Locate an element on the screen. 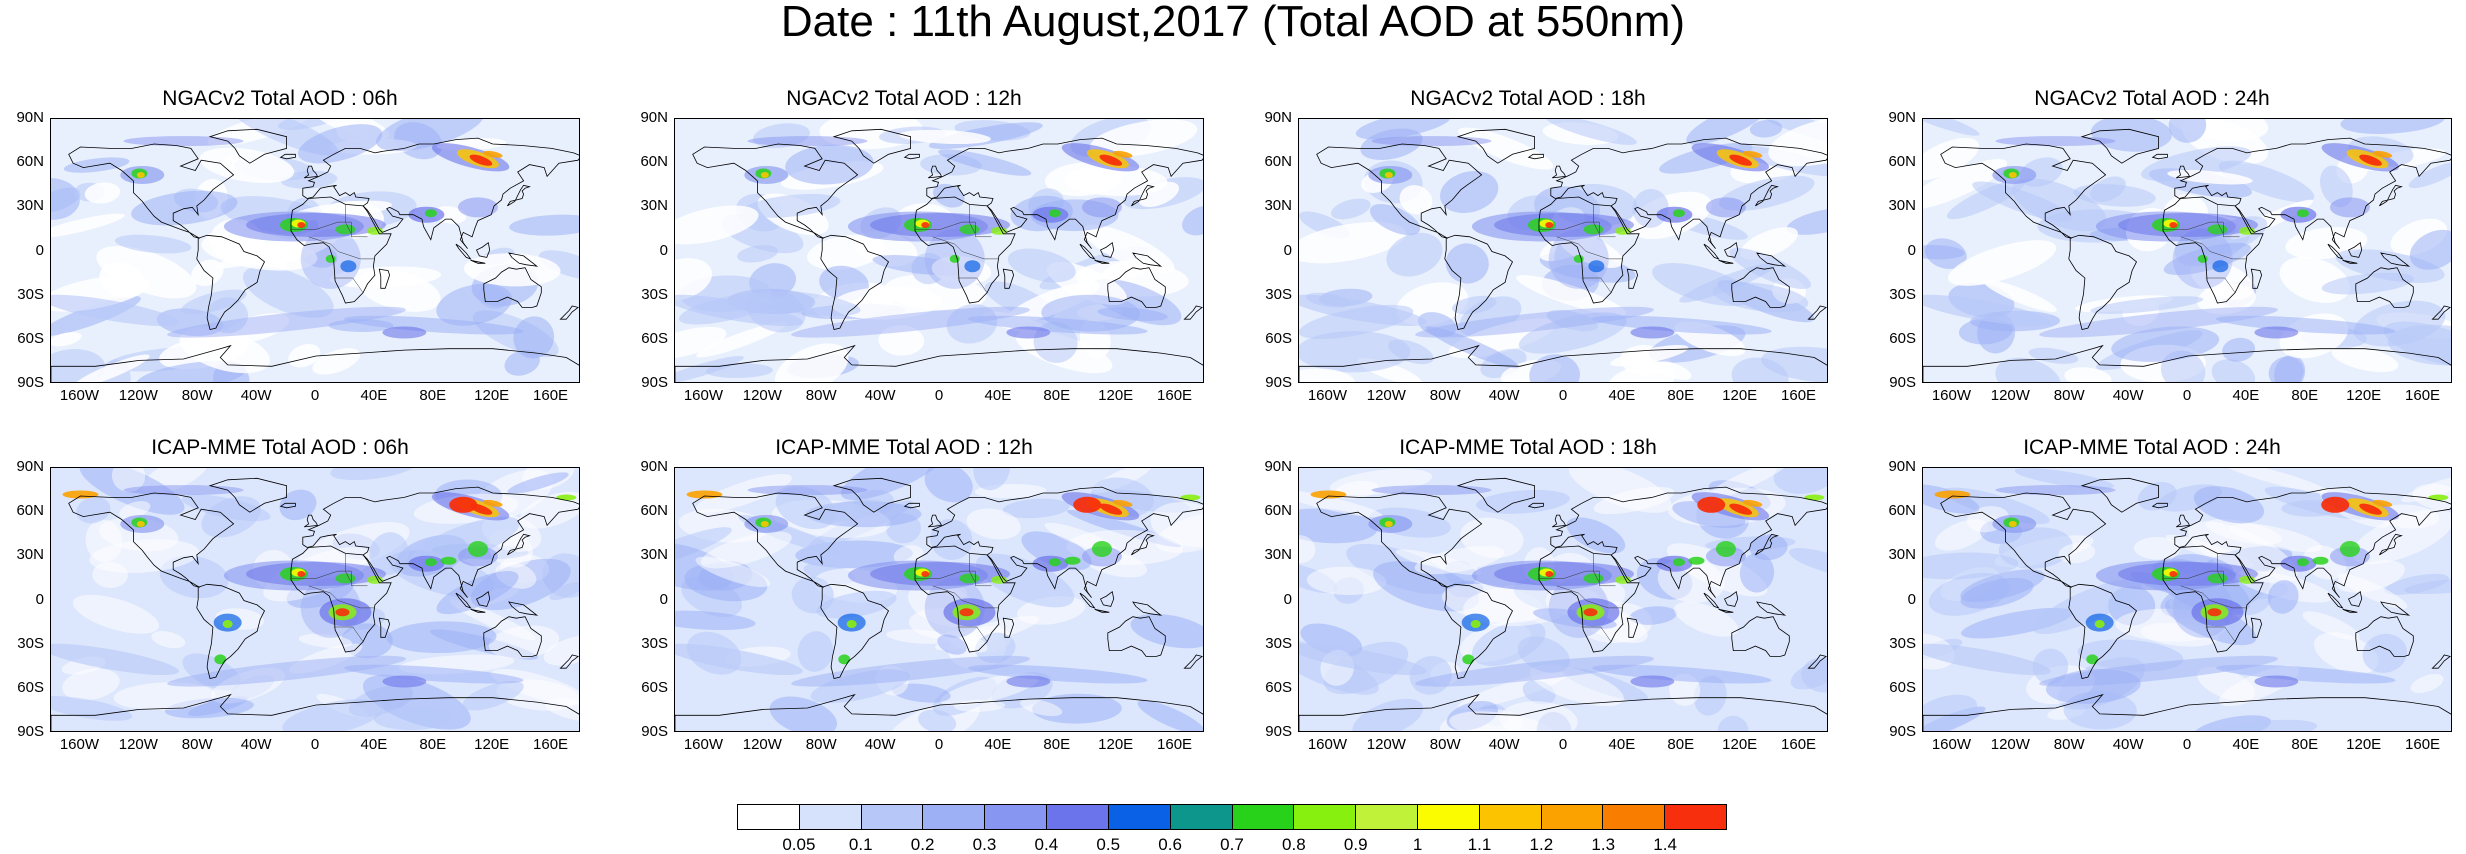 This screenshot has height=854, width=2466. panel-title: NGACv2 Total AOD : 12h is located at coordinates (904, 98).